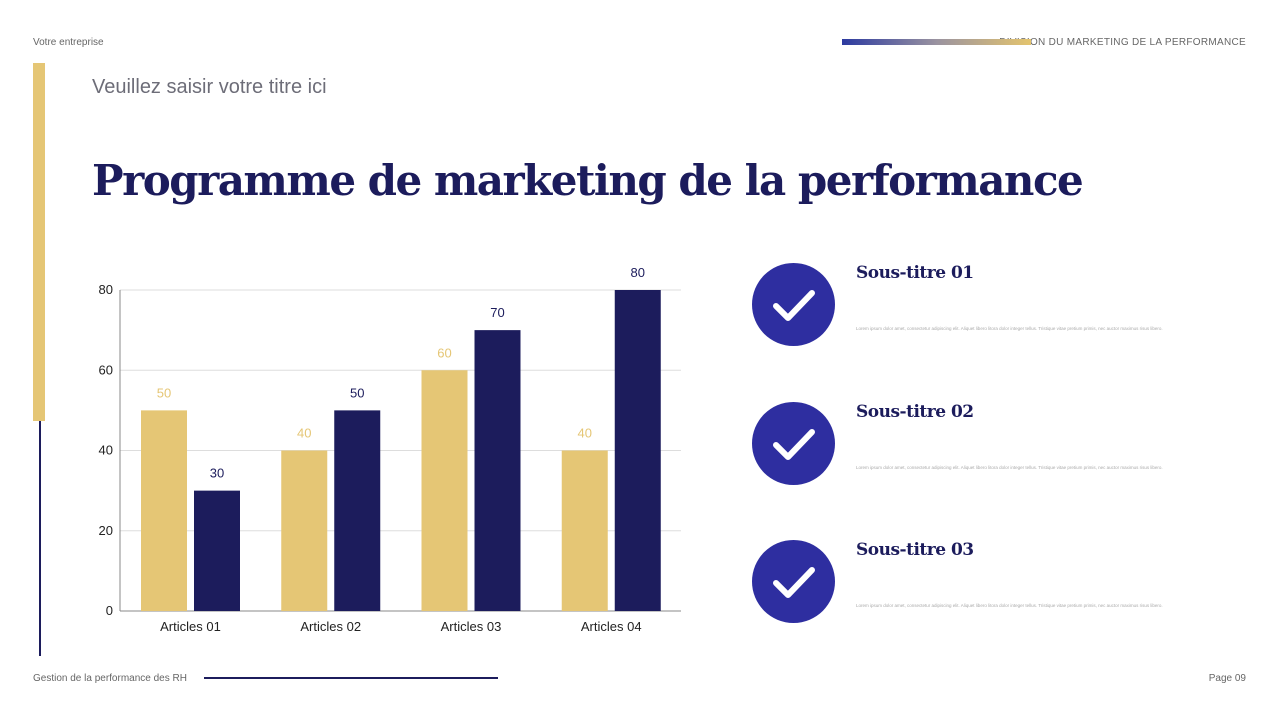  What do you see at coordinates (915, 550) in the screenshot?
I see `item-title: Sous-titre 03` at bounding box center [915, 550].